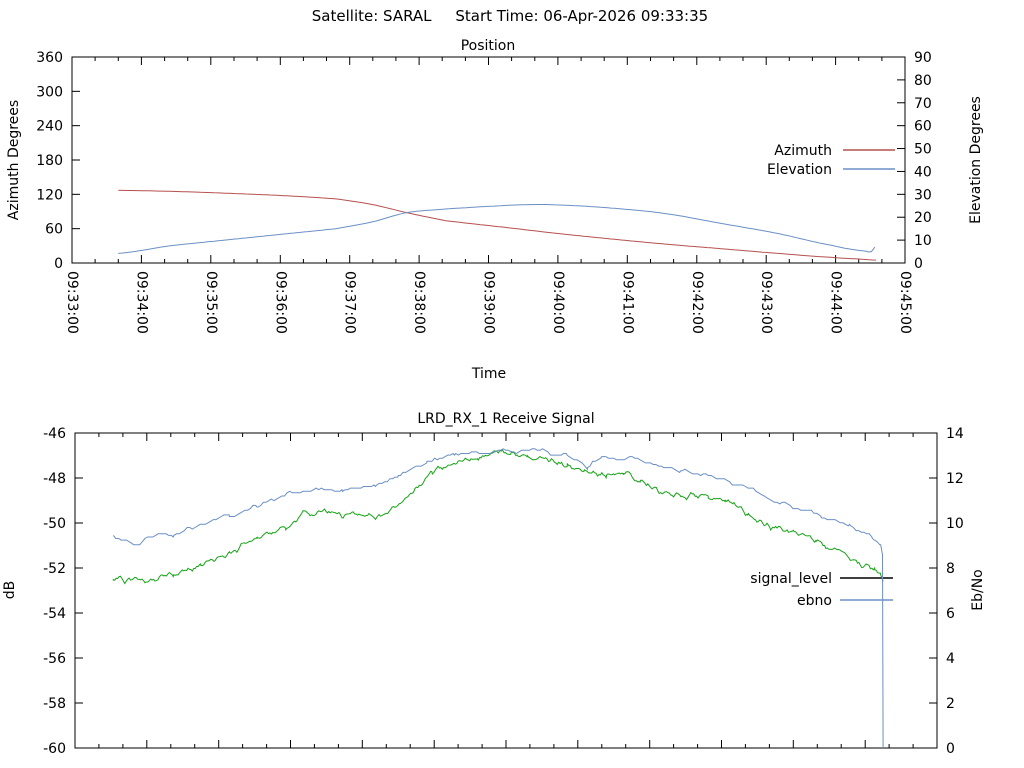 Image resolution: width=1024 pixels, height=768 pixels. I want to click on y-right-tick-label: 70, so click(923, 104).